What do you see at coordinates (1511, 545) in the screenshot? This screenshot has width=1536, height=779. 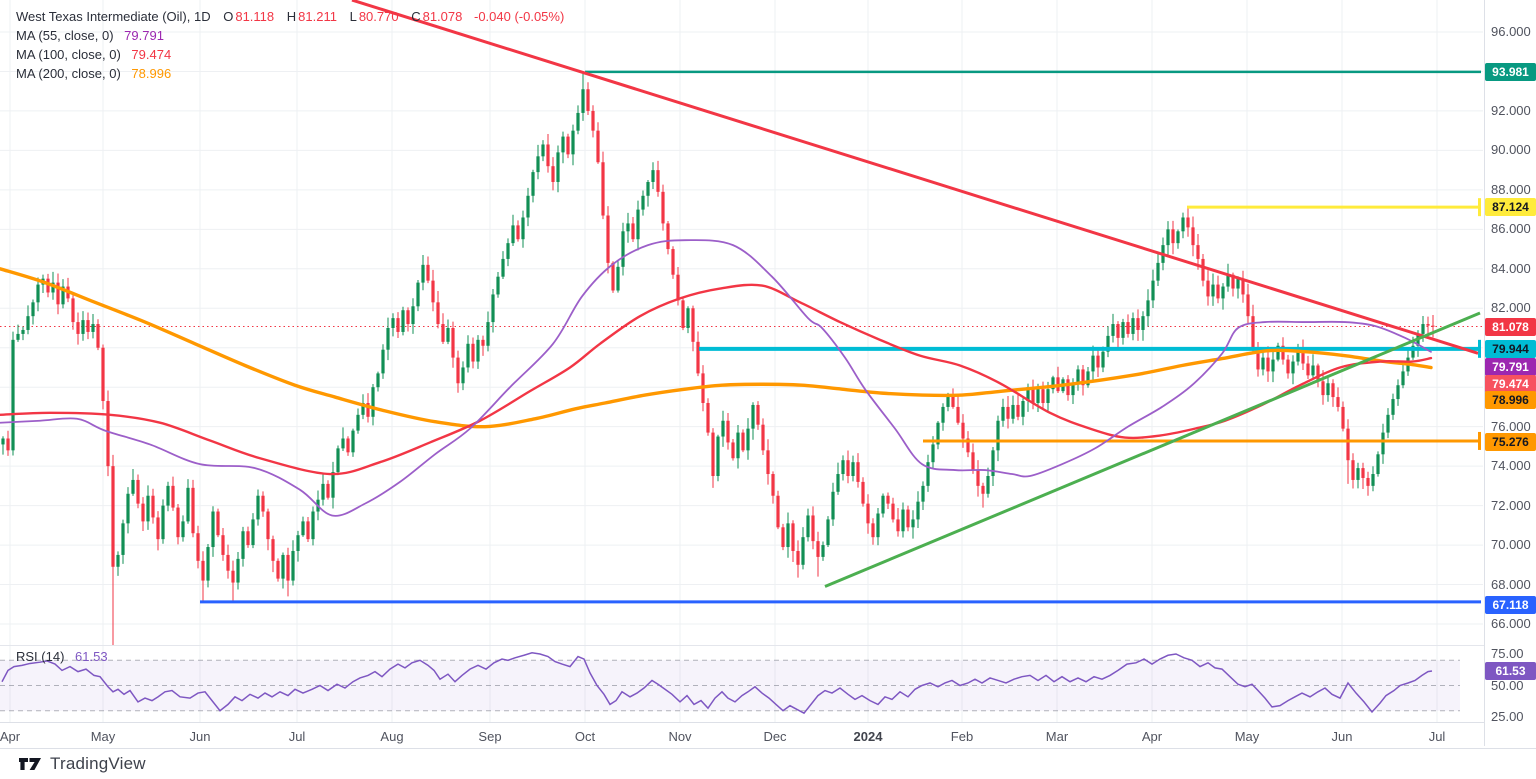 I see `price-axis-label: 70.000` at bounding box center [1511, 545].